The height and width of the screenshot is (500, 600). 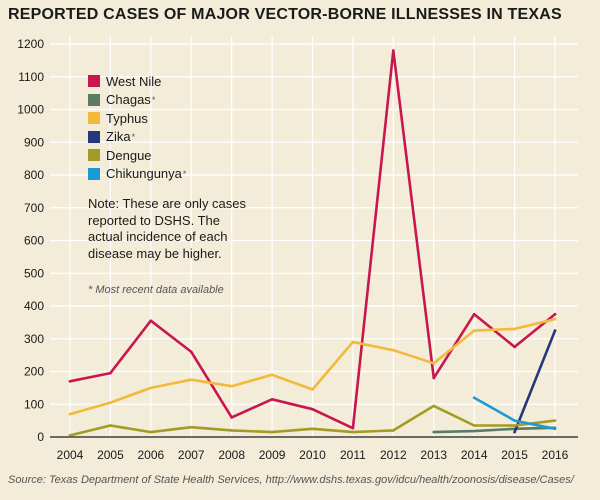 I want to click on x-tick-label: 2007, so click(x=191, y=455).